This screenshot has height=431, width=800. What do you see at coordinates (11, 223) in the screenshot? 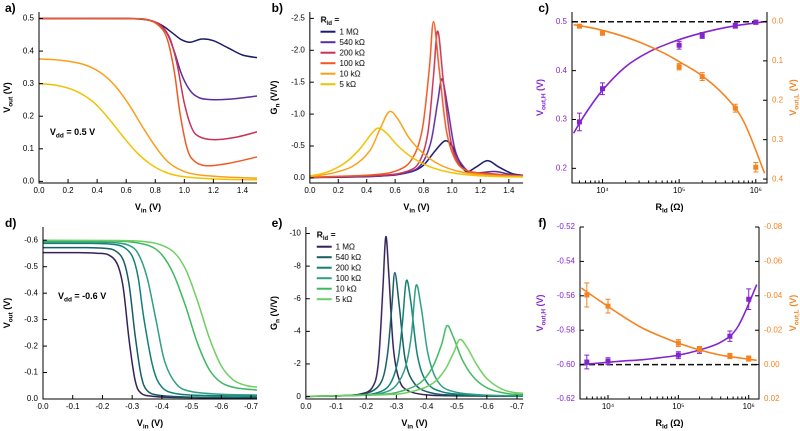
I see `panel-label-d: d)` at bounding box center [11, 223].